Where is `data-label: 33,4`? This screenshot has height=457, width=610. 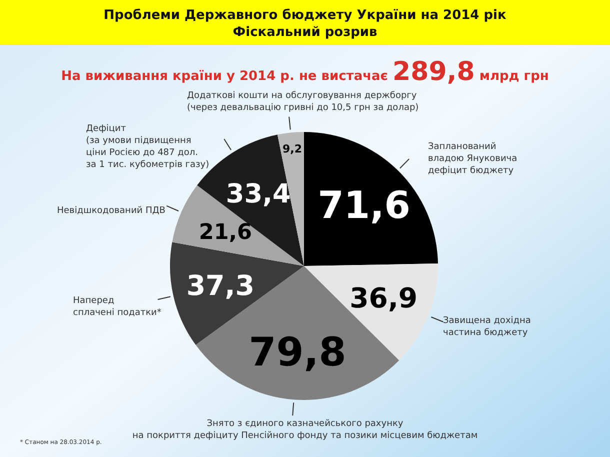
data-label: 33,4 is located at coordinates (258, 195).